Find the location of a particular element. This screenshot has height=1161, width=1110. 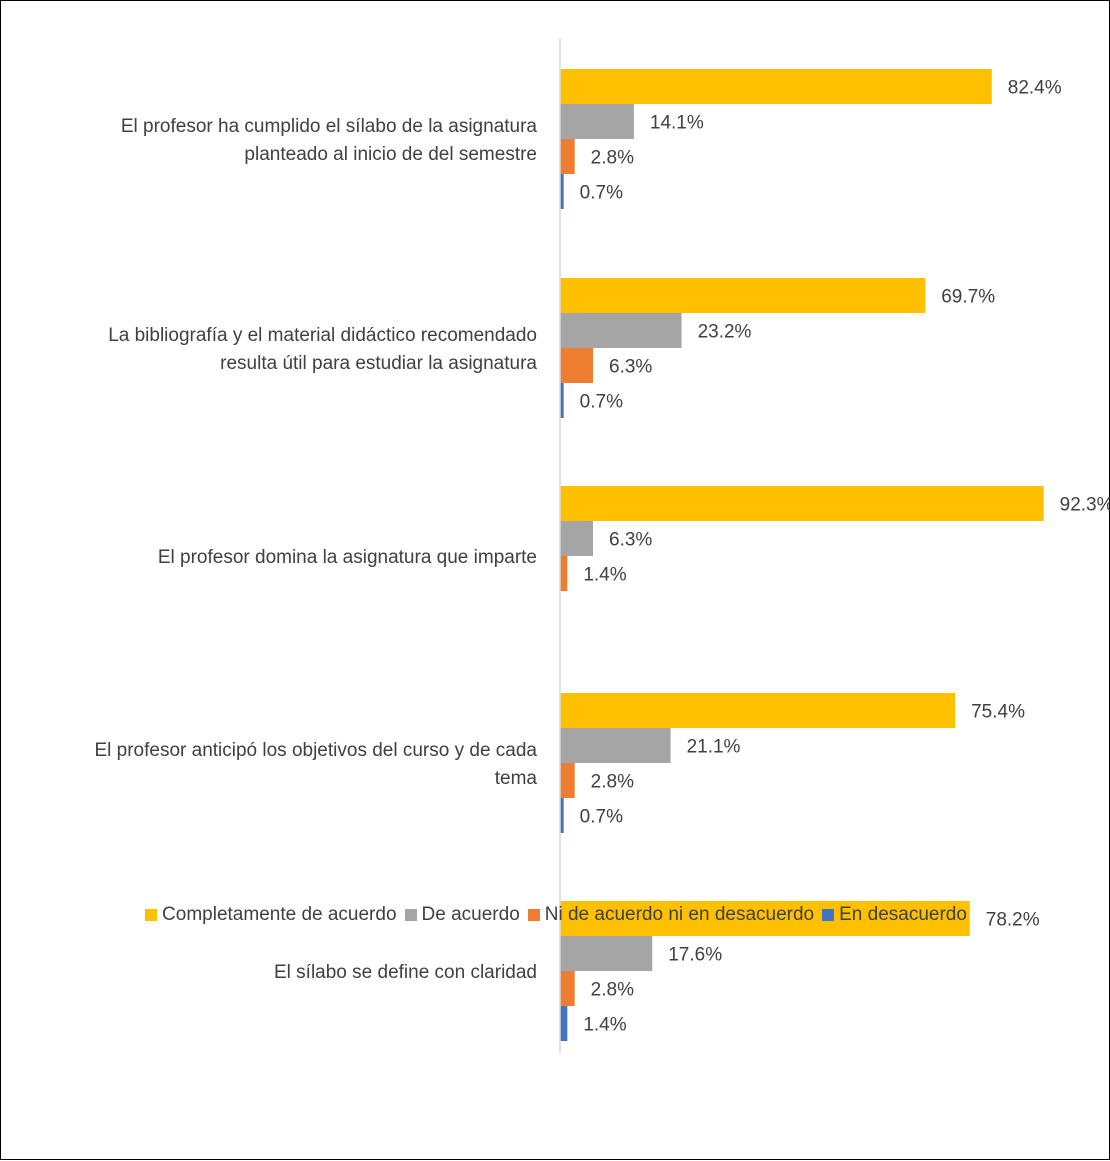

bar-1-ni-de-acuerdo-ni-en-desacuerdo is located at coordinates (567, 156).